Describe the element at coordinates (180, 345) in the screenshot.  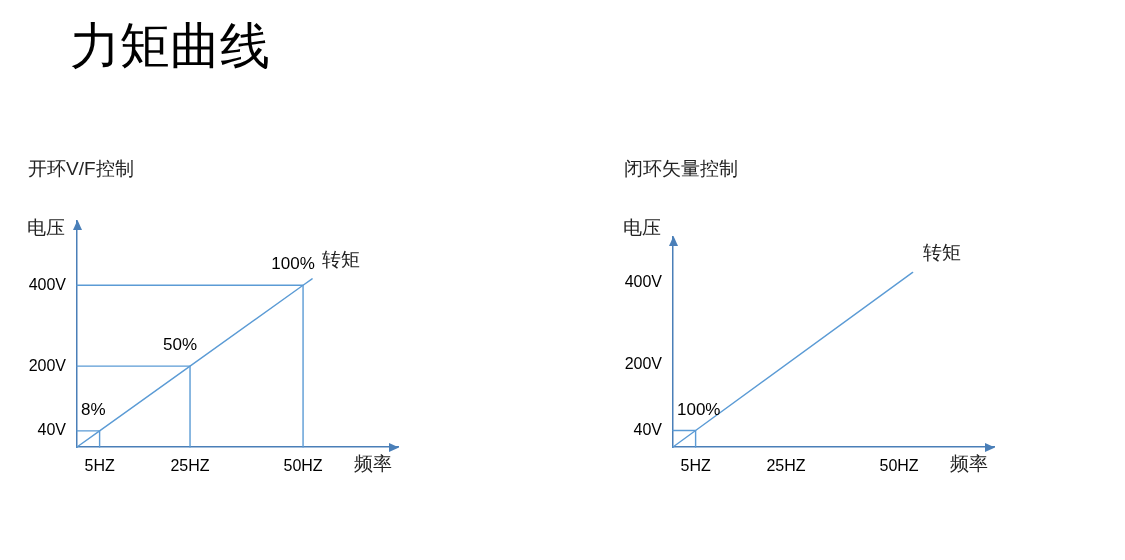
I see `annotation: 50%` at that location.